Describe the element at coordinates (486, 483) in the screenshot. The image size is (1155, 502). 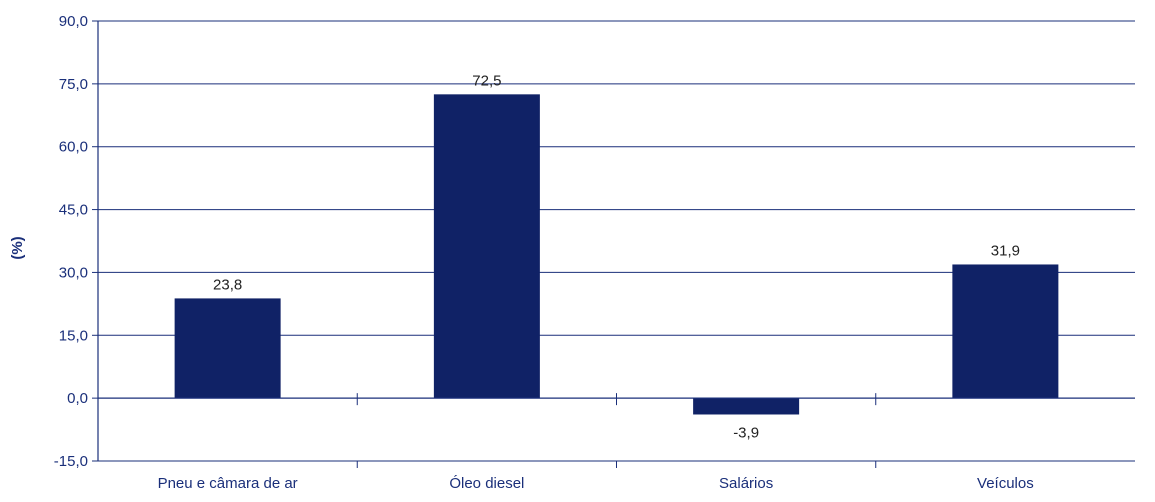
I see `category-label: Óleo diesel` at that location.